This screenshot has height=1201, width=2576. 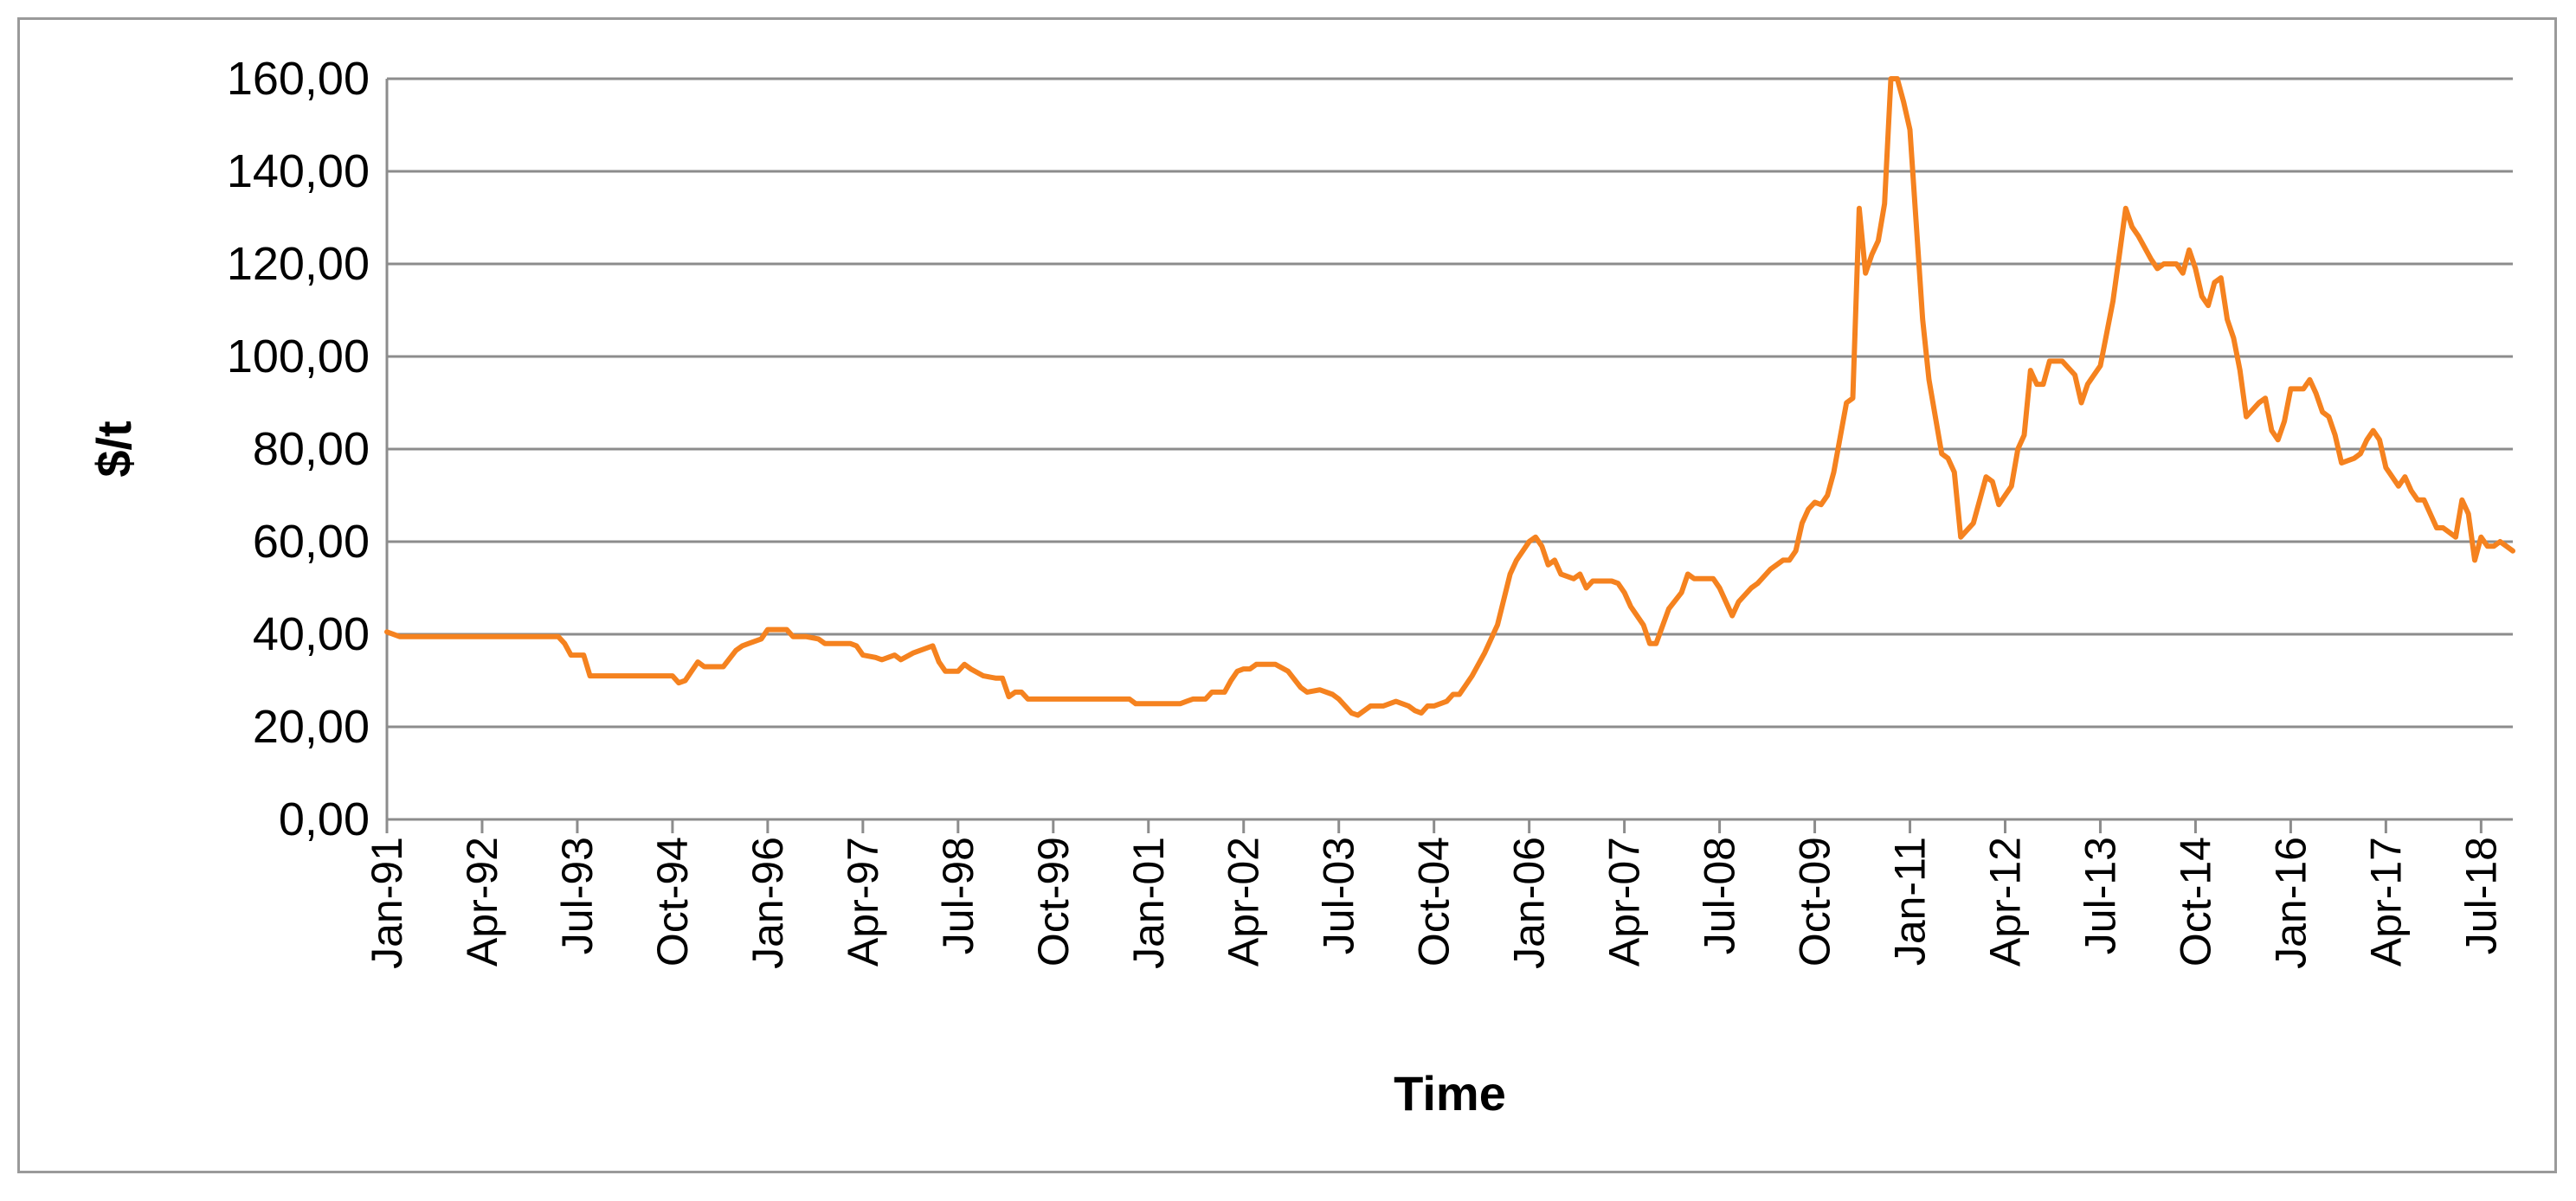 I want to click on x-tick-label: Jan-11, so click(x=1910, y=902).